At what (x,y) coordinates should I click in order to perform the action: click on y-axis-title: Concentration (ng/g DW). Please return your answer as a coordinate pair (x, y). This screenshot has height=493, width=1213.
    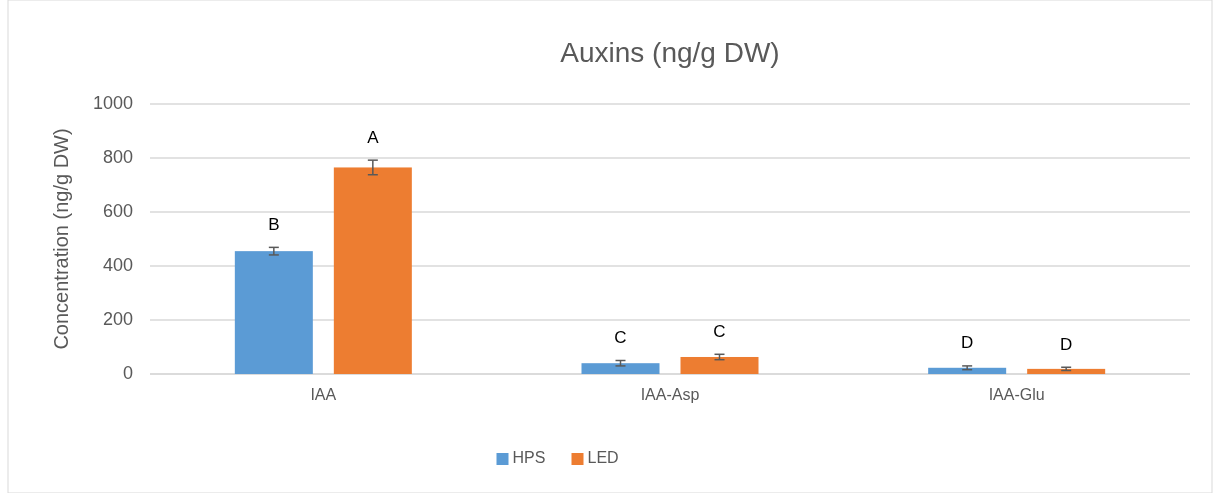
    Looking at the image, I should click on (61, 239).